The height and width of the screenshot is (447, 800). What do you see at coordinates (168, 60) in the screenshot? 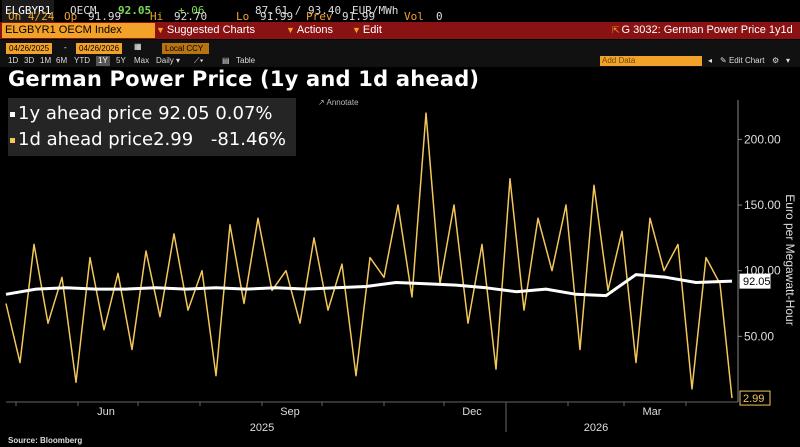
I see `frequency-select: Daily ▾` at bounding box center [168, 60].